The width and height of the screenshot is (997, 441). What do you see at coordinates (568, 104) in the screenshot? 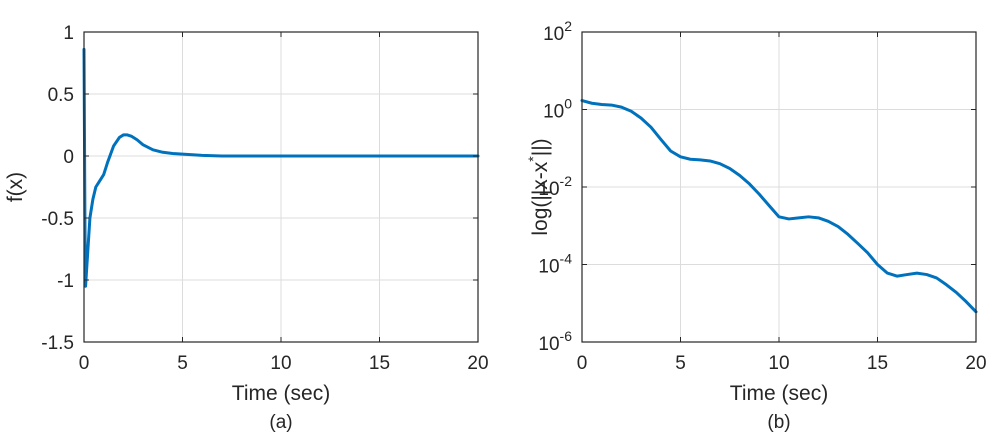
I see `y-tick-exponent-b: 0` at bounding box center [568, 104].